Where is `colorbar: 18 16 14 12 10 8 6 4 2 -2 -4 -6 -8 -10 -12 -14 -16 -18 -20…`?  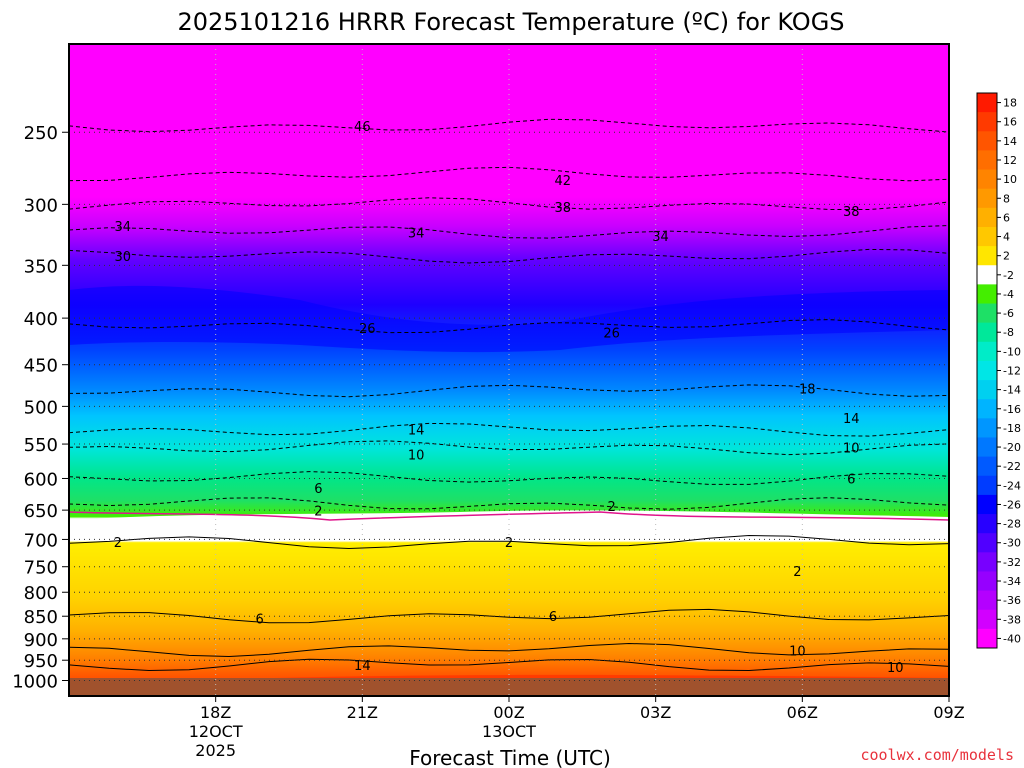 colorbar: 18 16 14 12 10 8 6 4 2 -2 -4 -6 -8 -10 -12 -14 -16 -18 -20… is located at coordinates (998, 370).